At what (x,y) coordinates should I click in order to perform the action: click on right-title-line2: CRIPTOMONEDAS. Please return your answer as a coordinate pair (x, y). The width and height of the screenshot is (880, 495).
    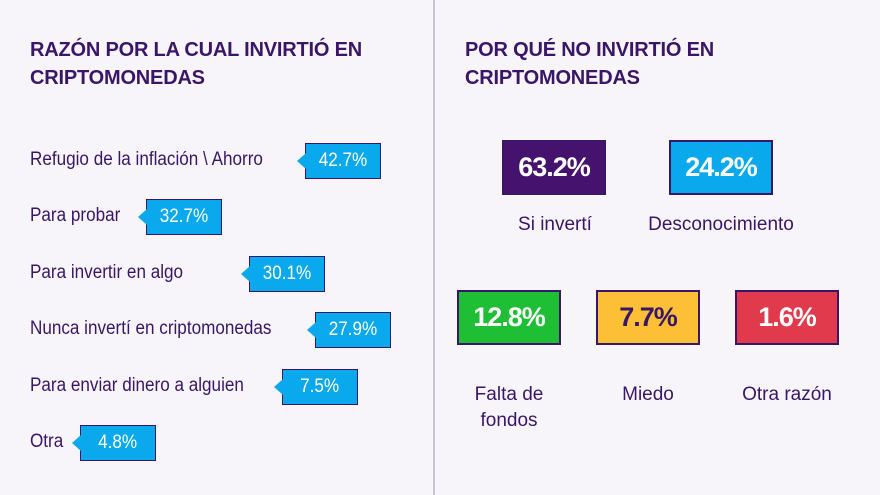
    Looking at the image, I should click on (552, 78).